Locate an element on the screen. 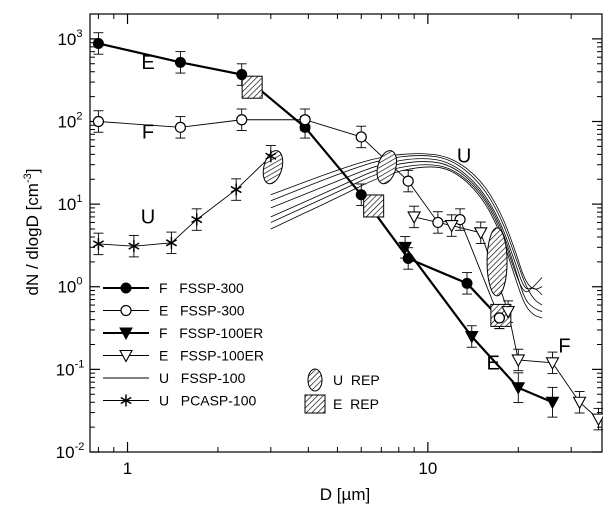 Image resolution: width=603 pixels, height=506 pixels. y-tick-label: 10¹ is located at coordinates (69, 203).